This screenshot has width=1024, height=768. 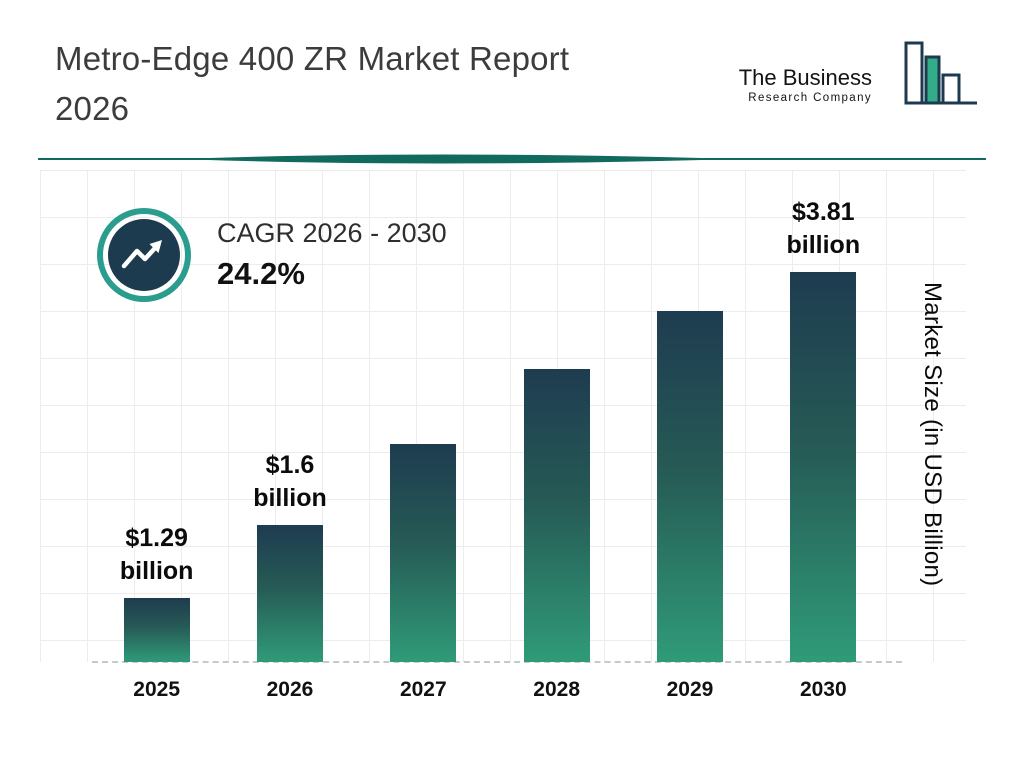 I want to click on bar-column-2025: $1.29 billion, so click(x=156, y=419).